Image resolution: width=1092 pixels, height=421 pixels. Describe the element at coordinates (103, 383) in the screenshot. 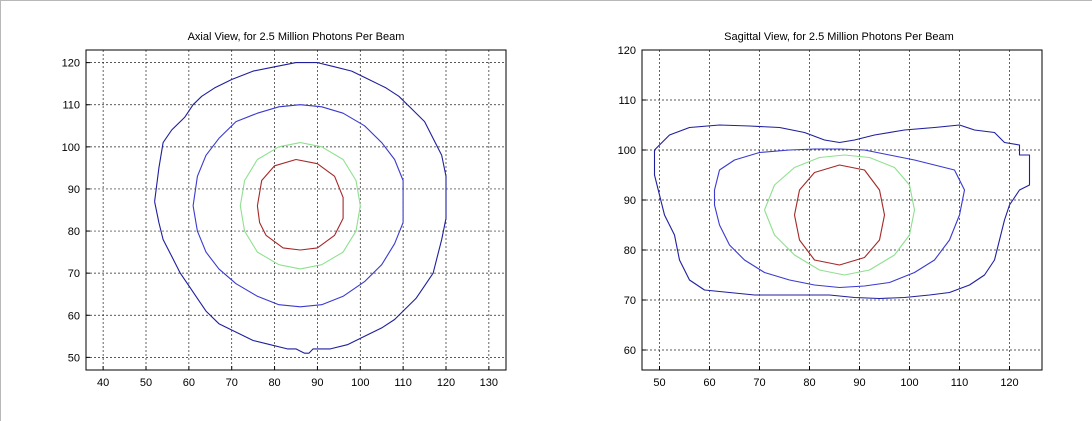

I see `axial-x-tick-label: 40` at that location.